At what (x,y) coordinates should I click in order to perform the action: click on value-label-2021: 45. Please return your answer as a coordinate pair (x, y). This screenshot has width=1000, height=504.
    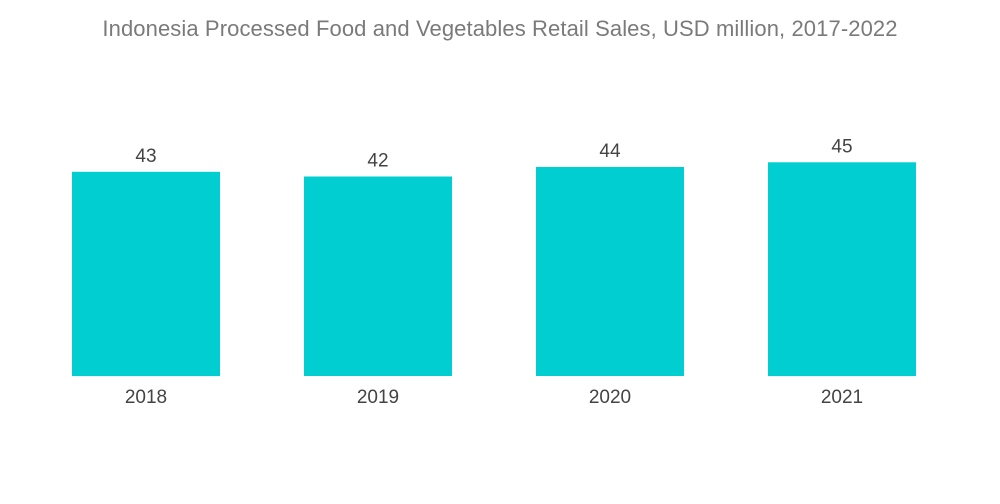
    Looking at the image, I should click on (841, 146).